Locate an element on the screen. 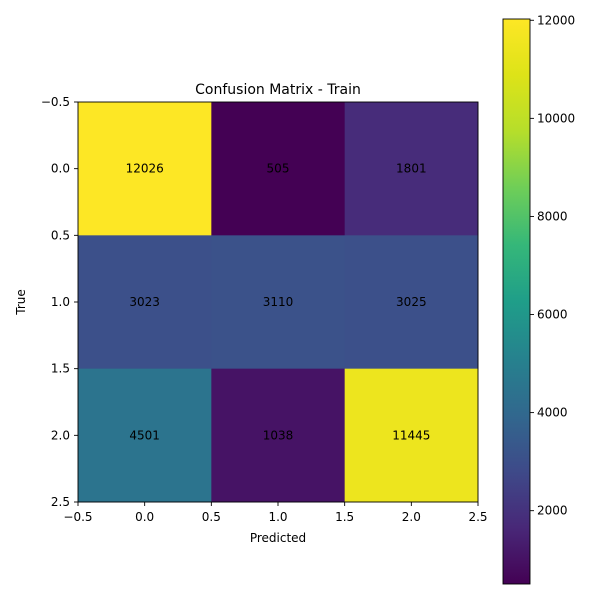  x-axis-label: Predicted is located at coordinates (278, 538).